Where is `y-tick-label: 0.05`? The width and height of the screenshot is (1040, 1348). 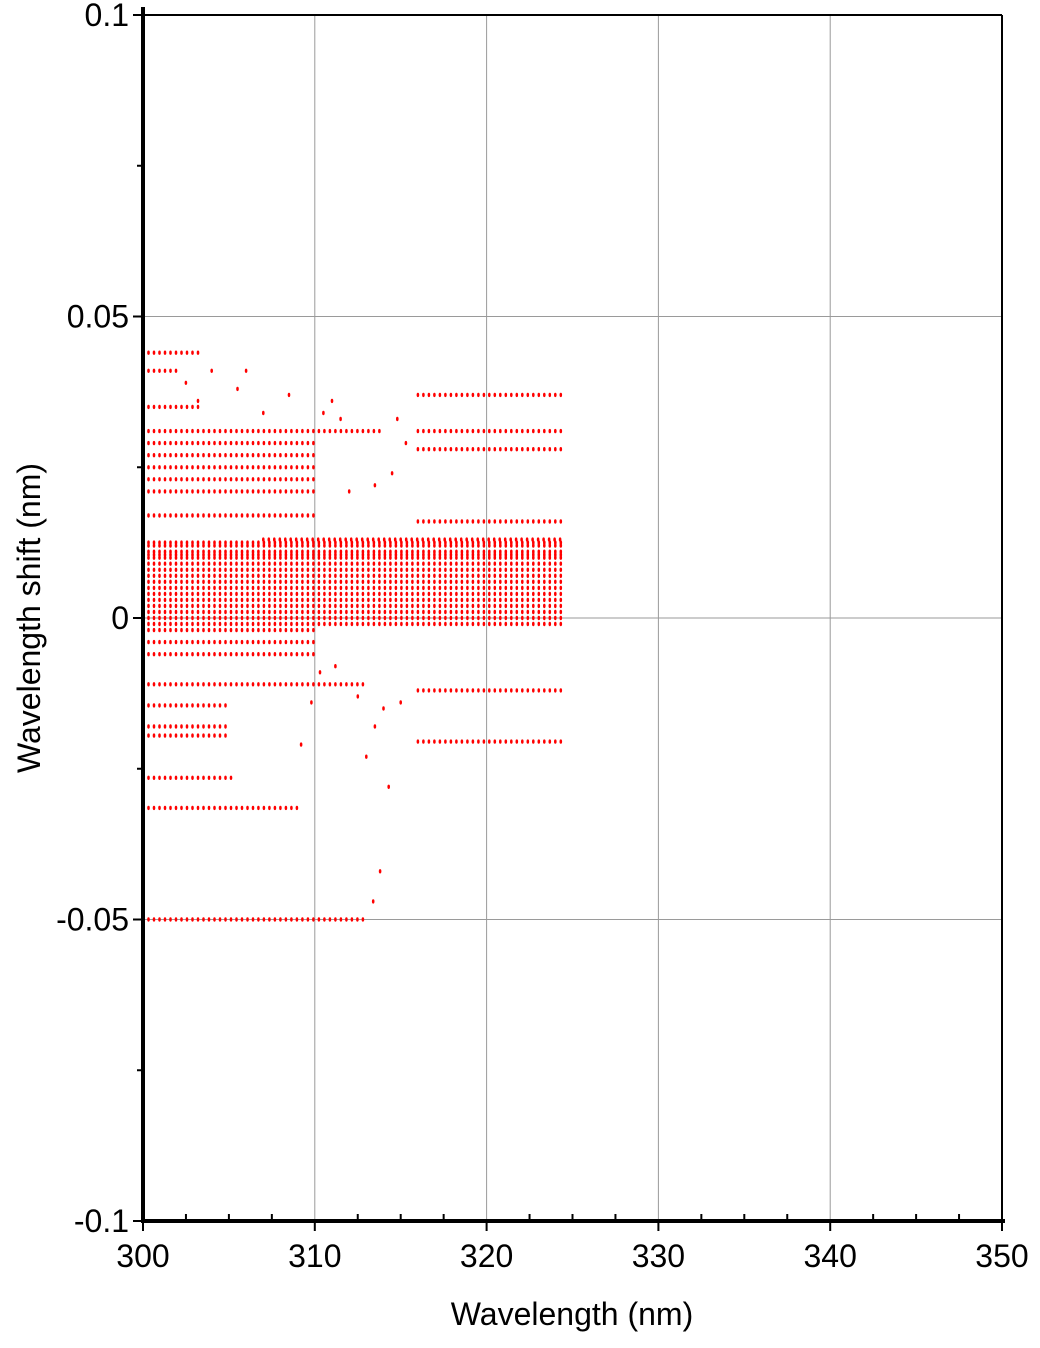
y-tick-label: 0.05 is located at coordinates (98, 317).